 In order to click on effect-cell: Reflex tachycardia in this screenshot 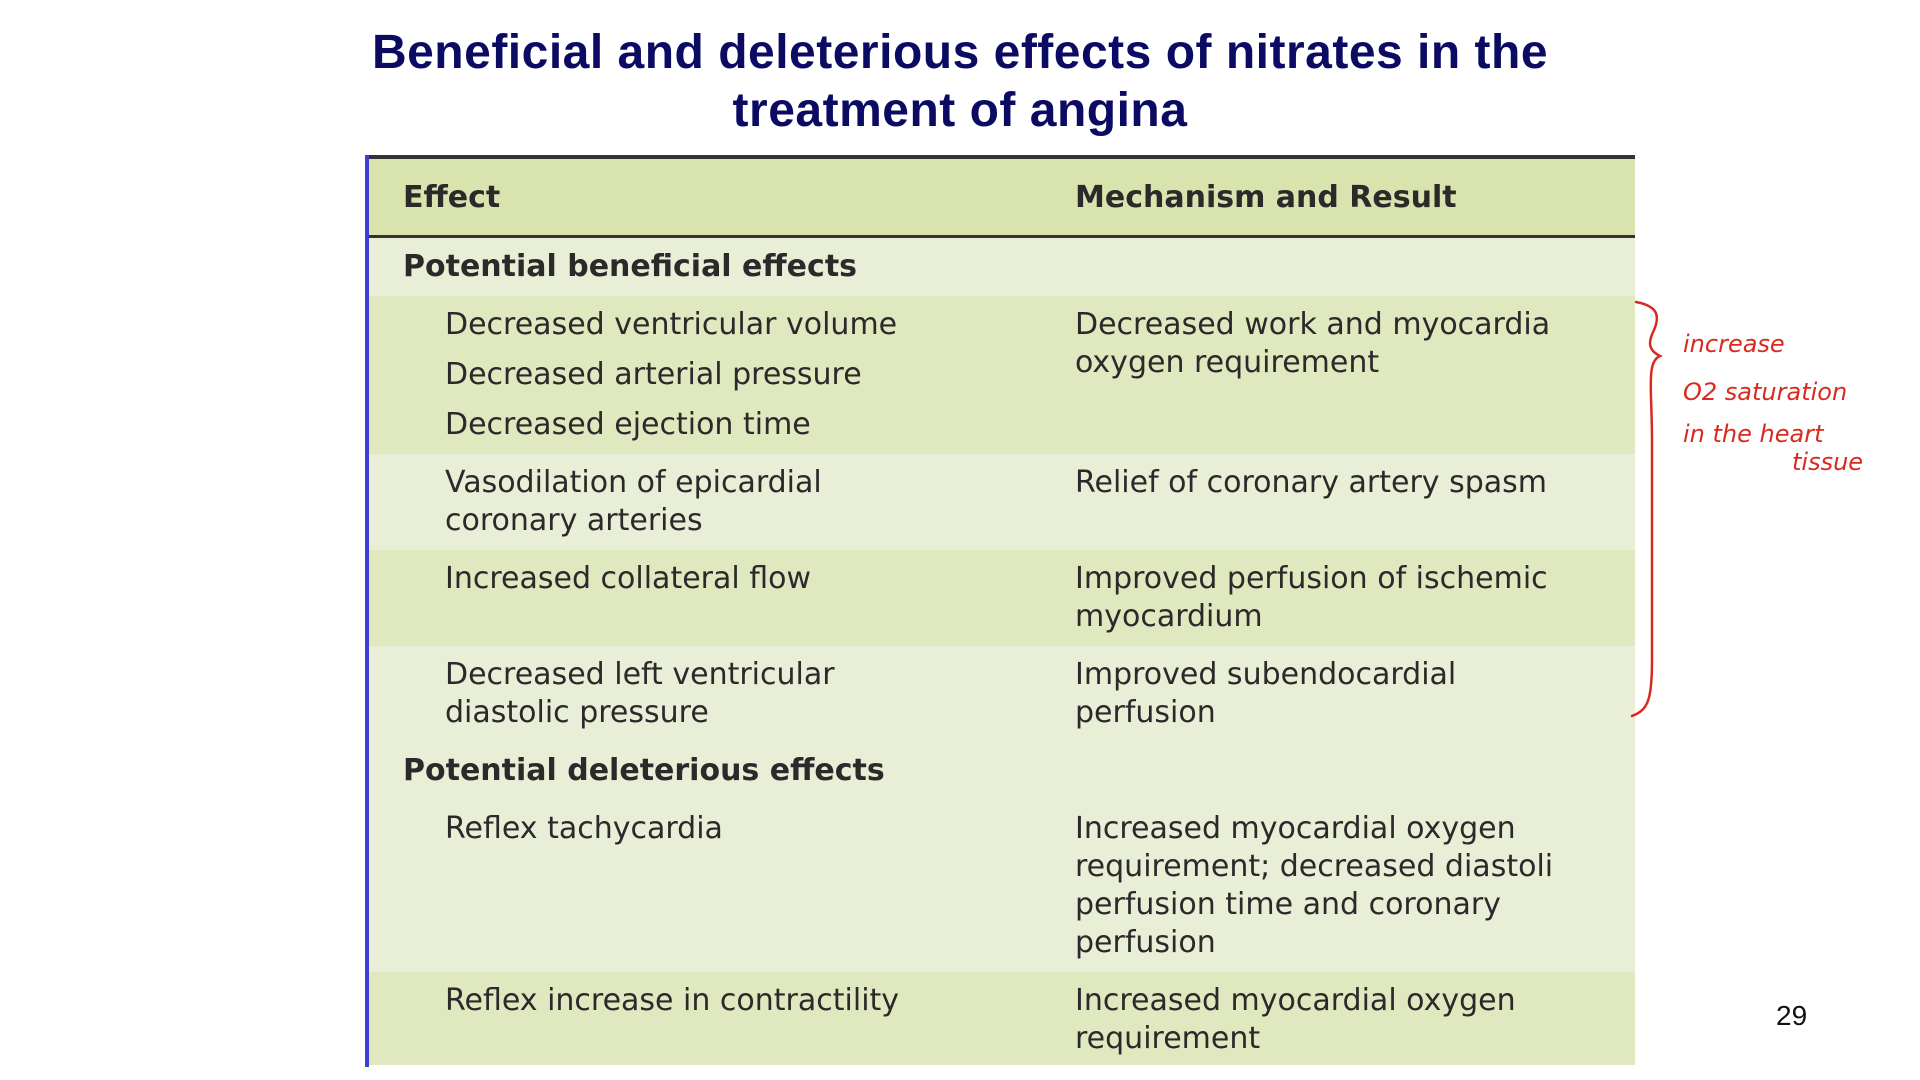, I will do `click(713, 886)`.